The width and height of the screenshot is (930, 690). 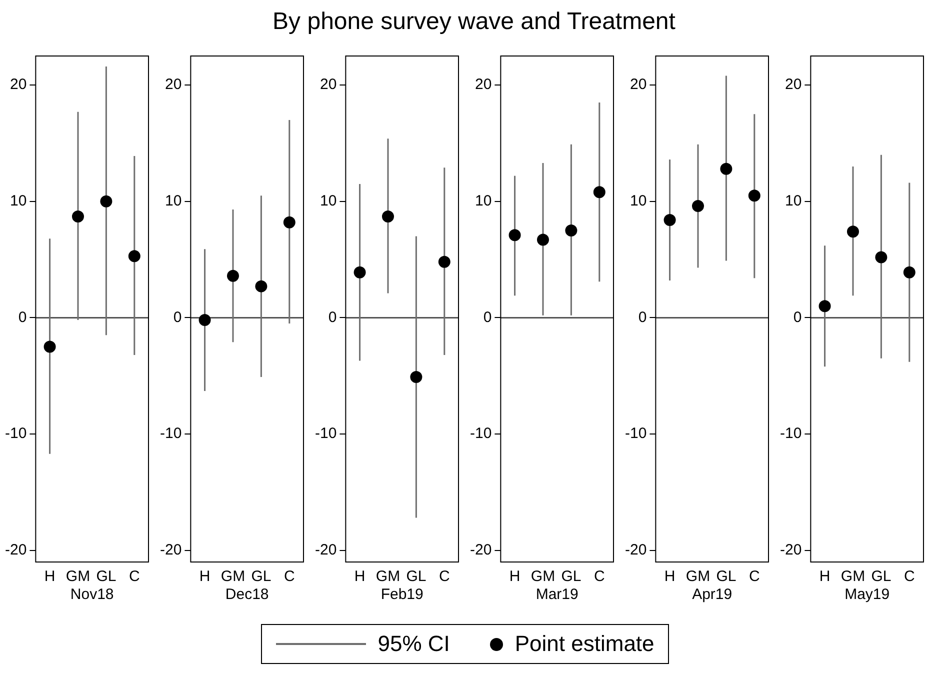 What do you see at coordinates (474, 22) in the screenshot?
I see `chart-title: By phone survey wave and Treatment` at bounding box center [474, 22].